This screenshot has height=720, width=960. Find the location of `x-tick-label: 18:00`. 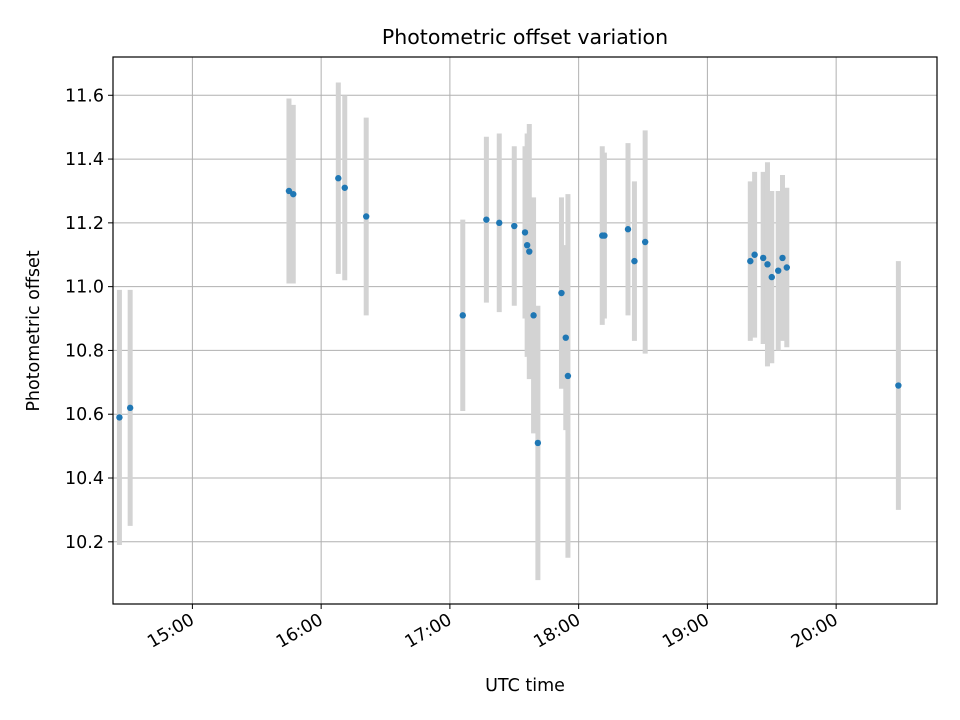

x-tick-label: 18:00 is located at coordinates (557, 631).